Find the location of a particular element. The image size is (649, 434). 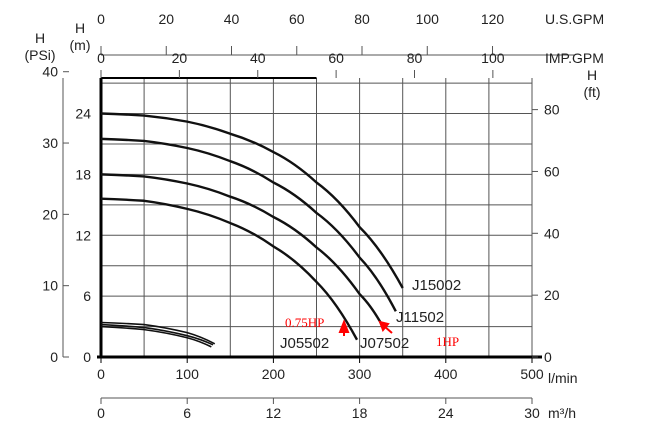

m-label-h: H is located at coordinates (80, 28).